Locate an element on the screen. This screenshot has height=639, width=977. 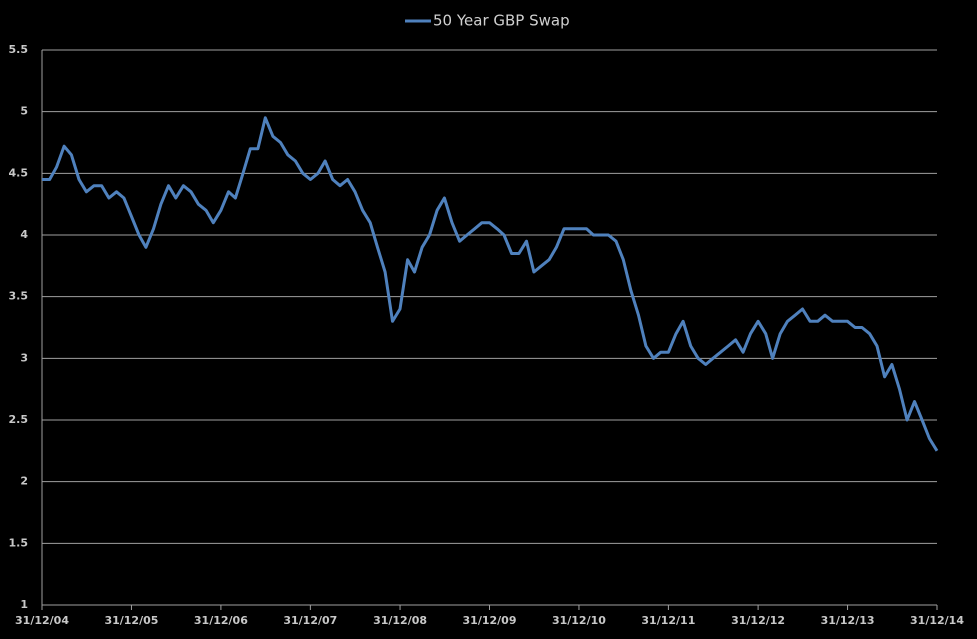
legend-label: 50 Year GBP Swap is located at coordinates (501, 21).